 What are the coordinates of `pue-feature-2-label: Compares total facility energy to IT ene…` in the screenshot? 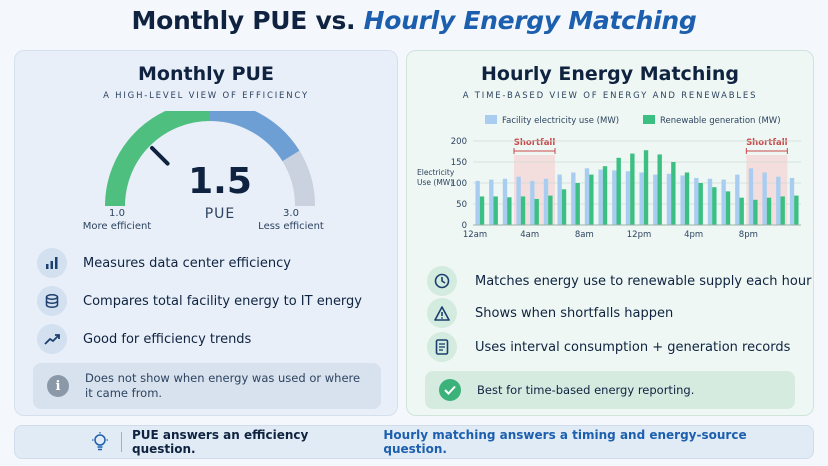 It's located at (222, 301).